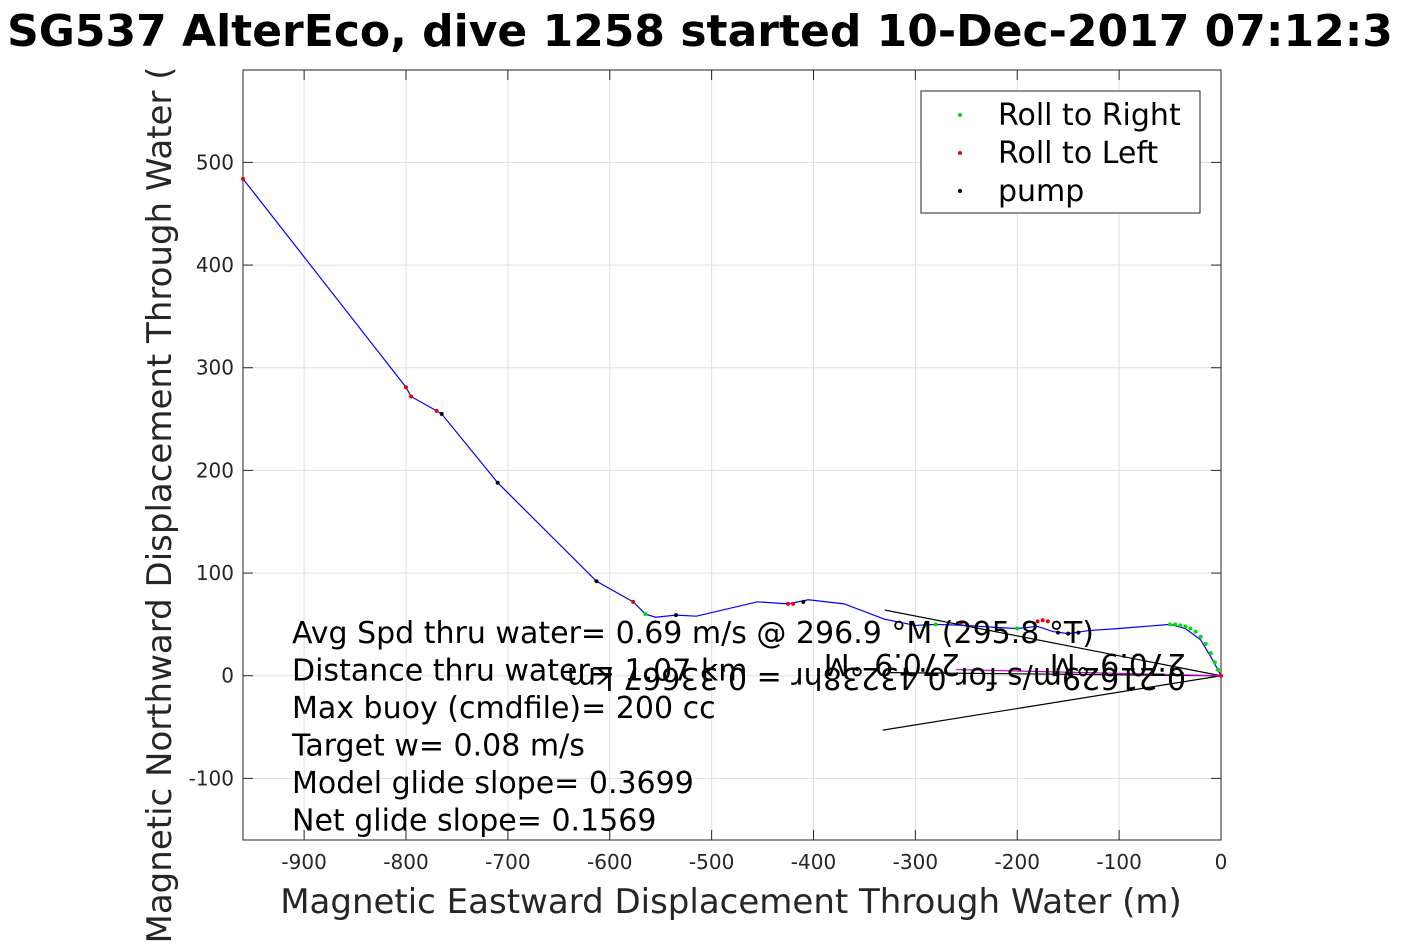 The height and width of the screenshot is (945, 1417). Describe the element at coordinates (519, 671) in the screenshot. I see `stat-annotation: Distance thru water= 1.07 km` at that location.